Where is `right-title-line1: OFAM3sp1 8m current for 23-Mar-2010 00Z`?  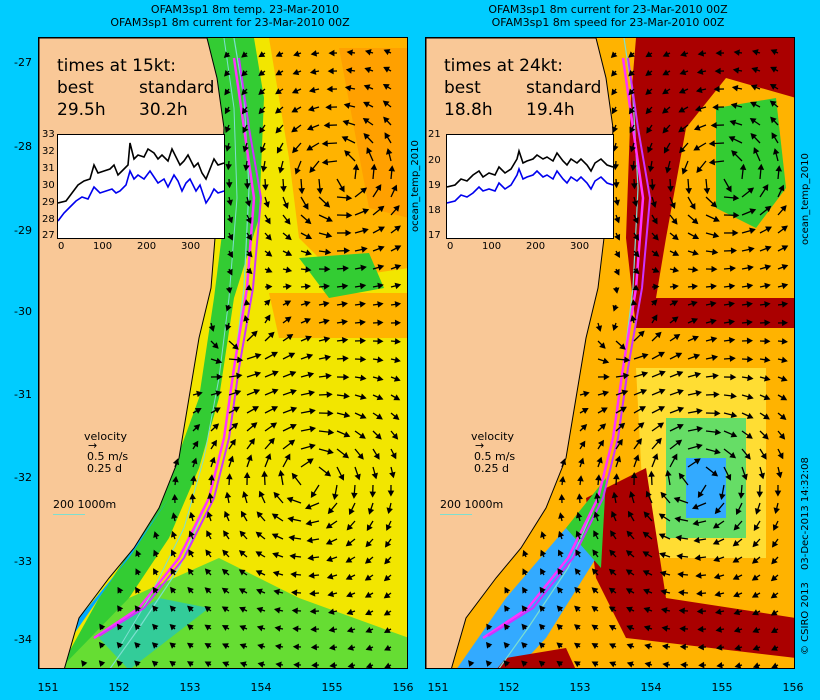 right-title-line1: OFAM3sp1 8m current for 23-Mar-2010 00Z is located at coordinates (608, 9).